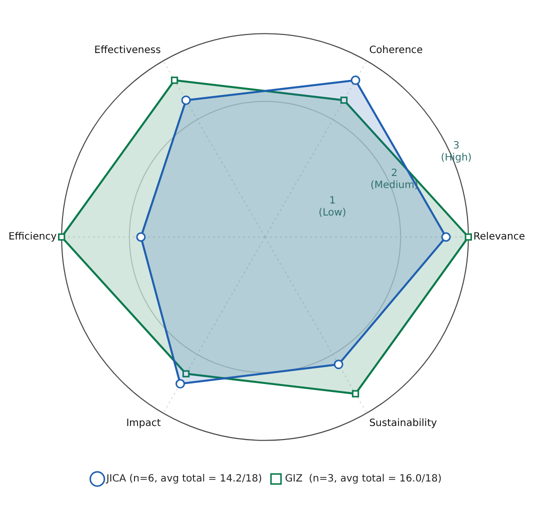  I want to click on legend-label: GIZ (n=3, avg total = 16.0/18), so click(363, 479).